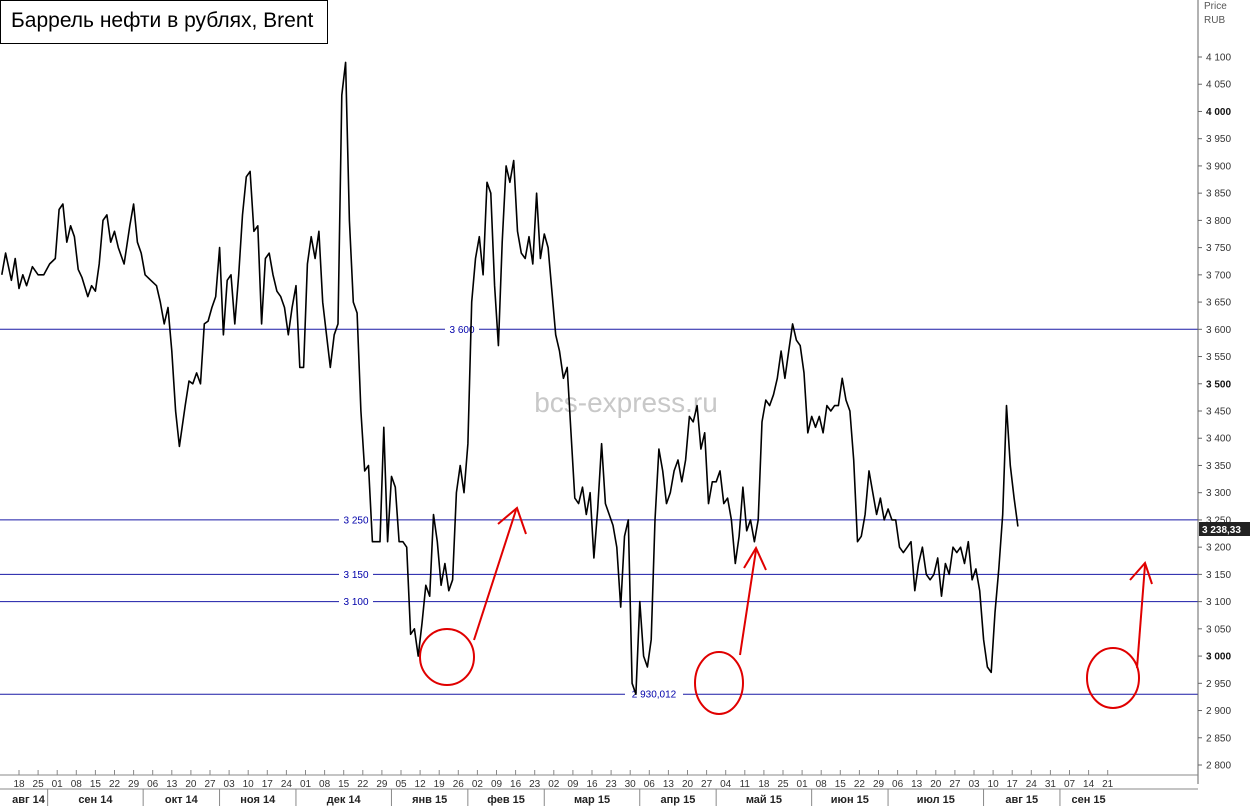  I want to click on level-label: 3 250, so click(355, 520).